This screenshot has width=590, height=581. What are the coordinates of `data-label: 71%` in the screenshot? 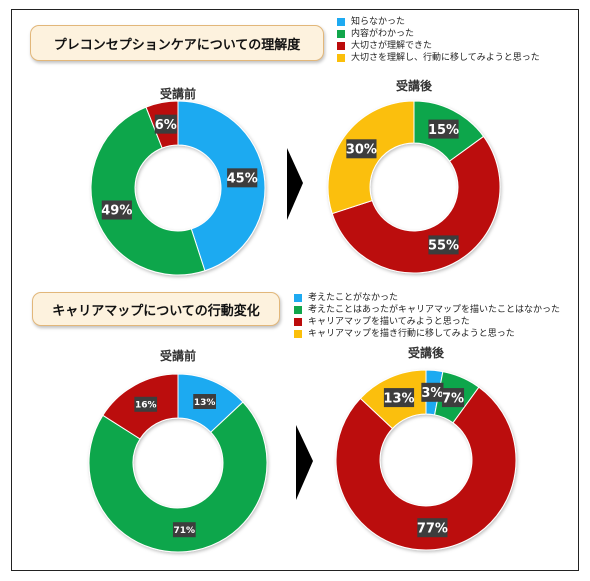 It's located at (185, 531).